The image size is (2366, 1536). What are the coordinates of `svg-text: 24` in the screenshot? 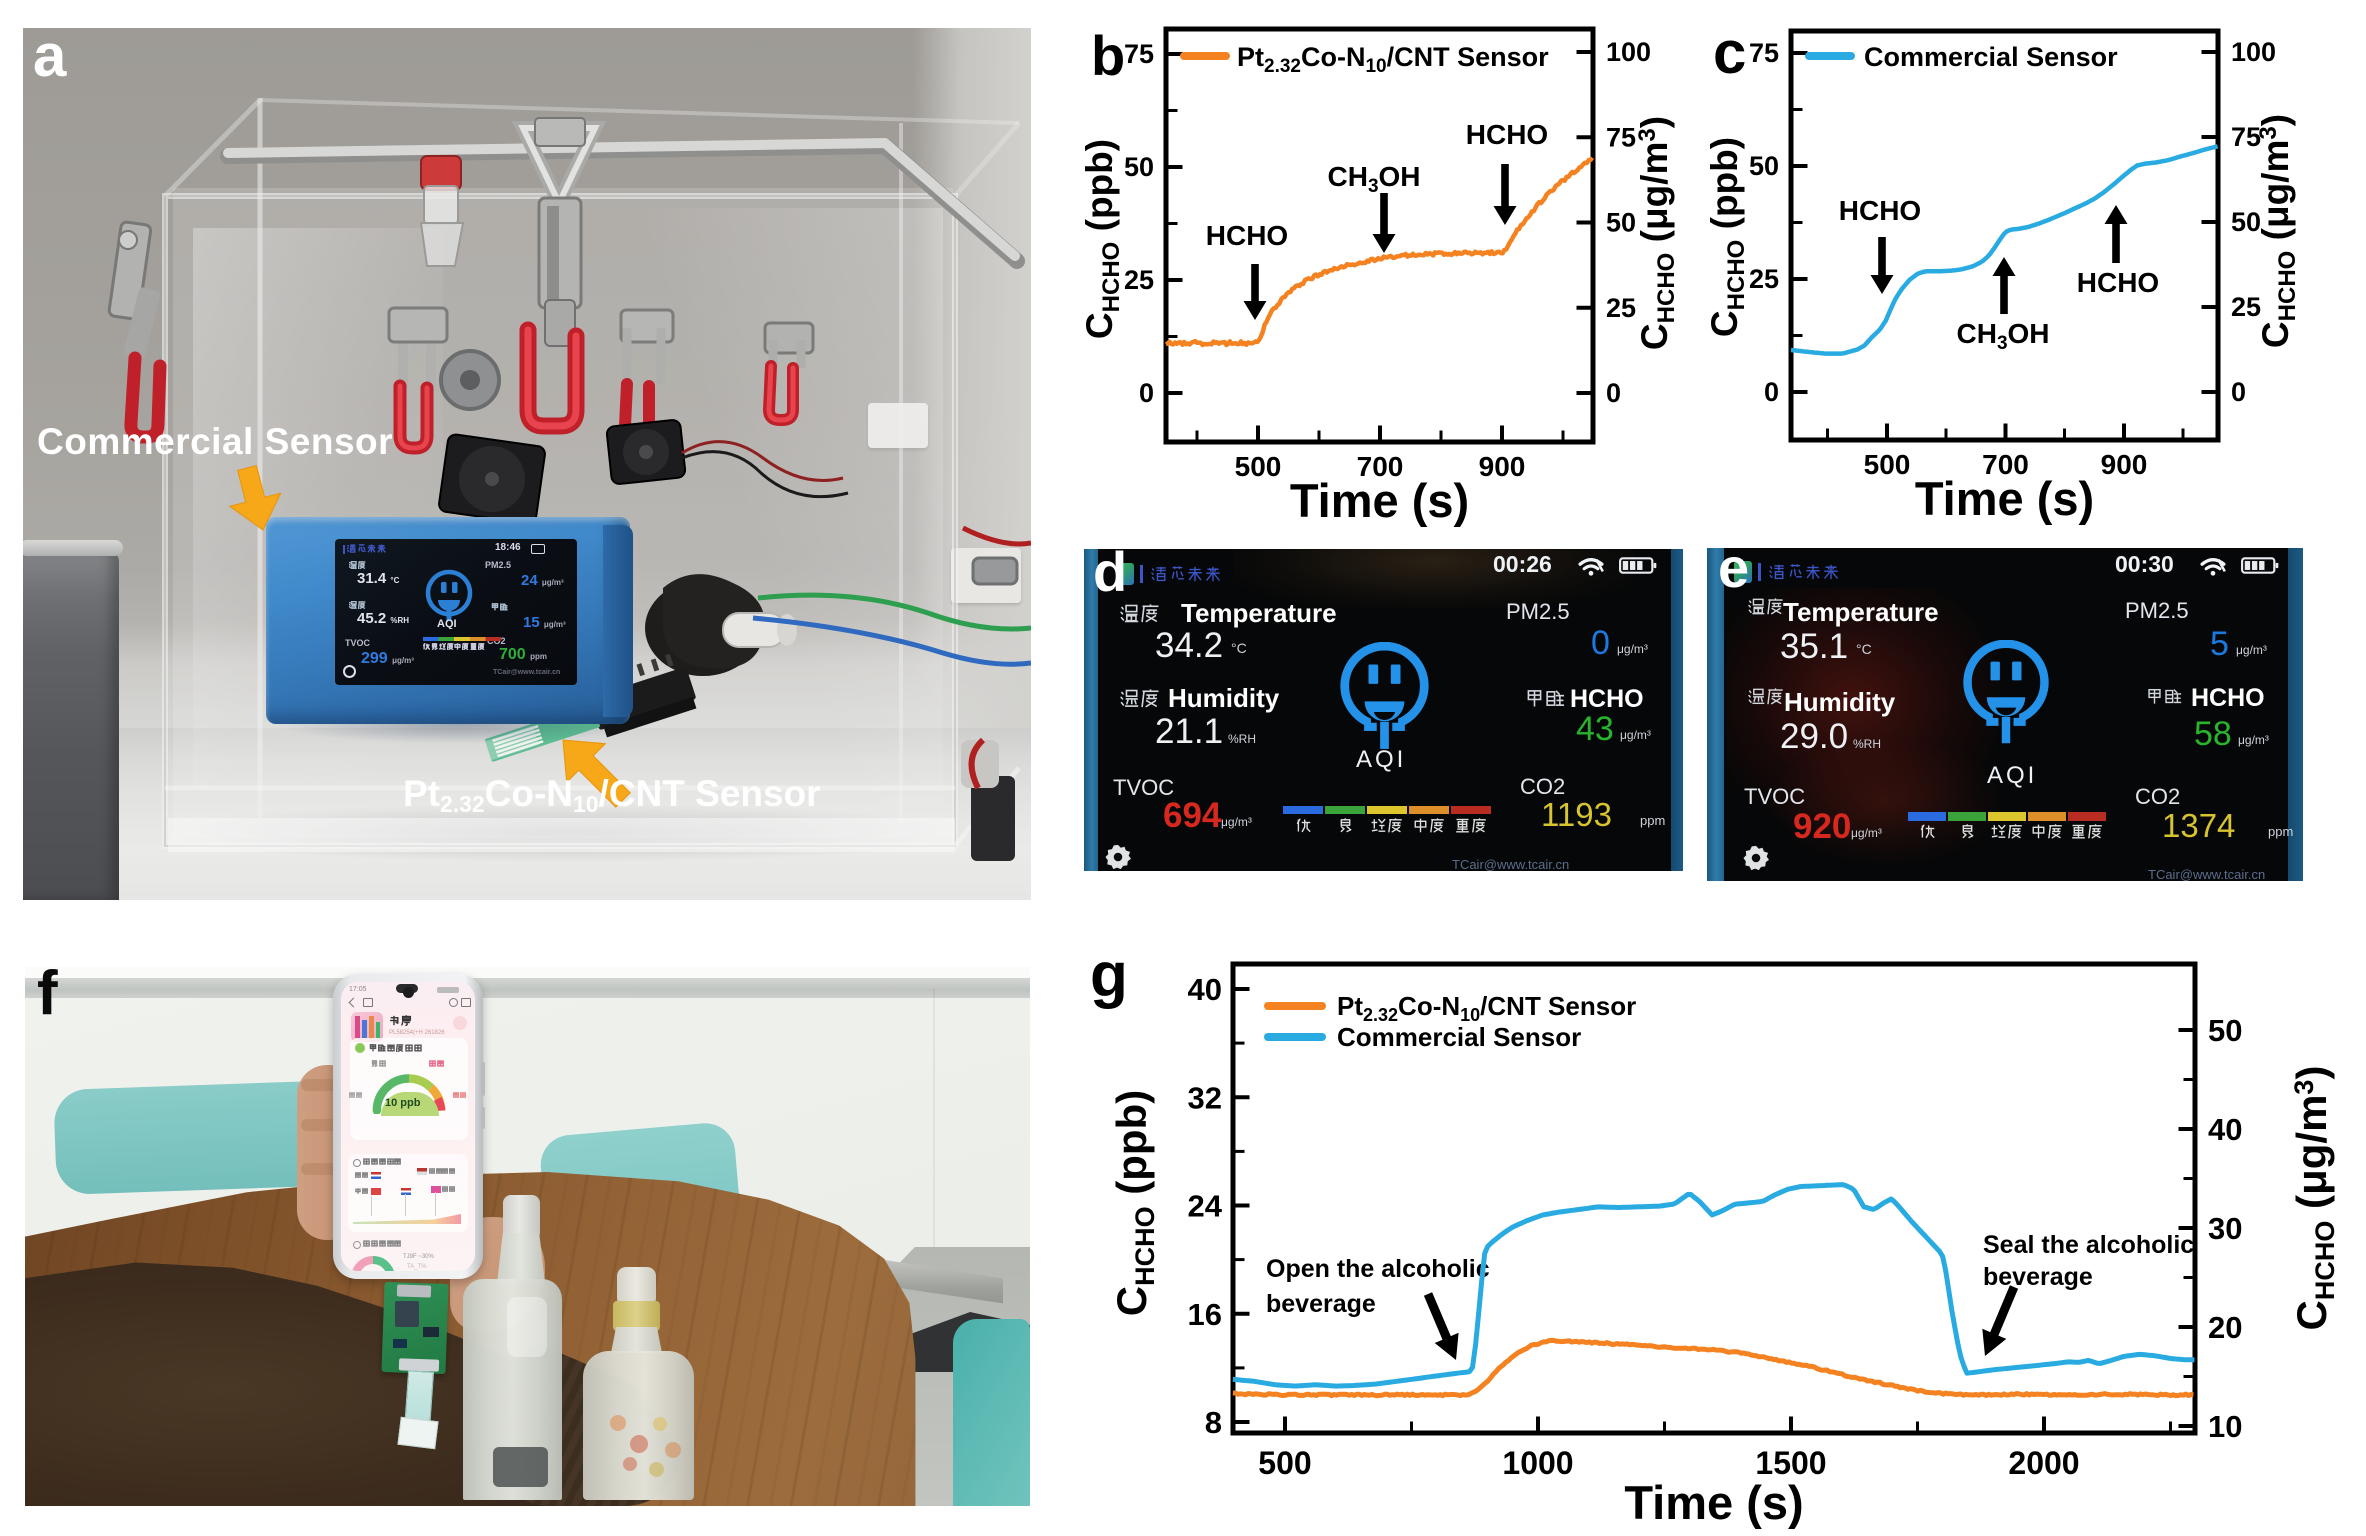 It's located at (1205, 1206).